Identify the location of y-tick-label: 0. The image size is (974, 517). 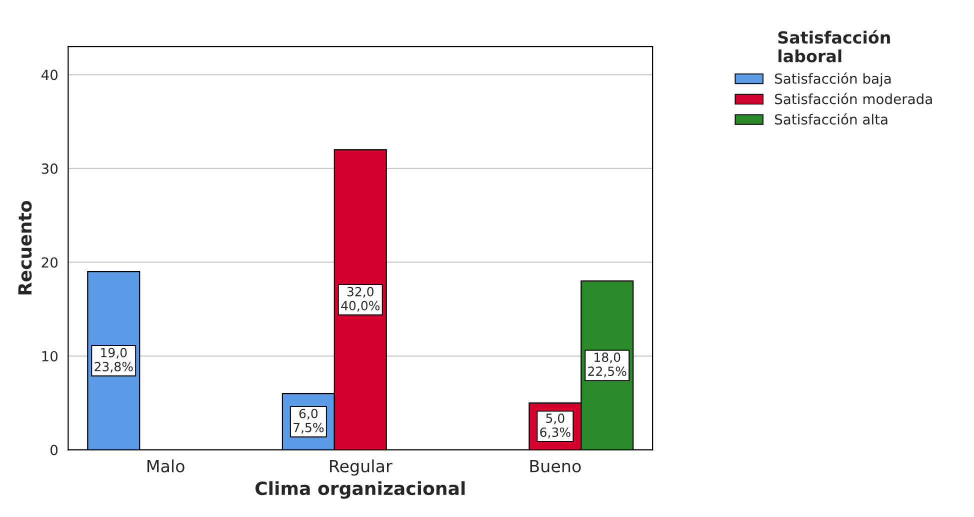
(54, 450).